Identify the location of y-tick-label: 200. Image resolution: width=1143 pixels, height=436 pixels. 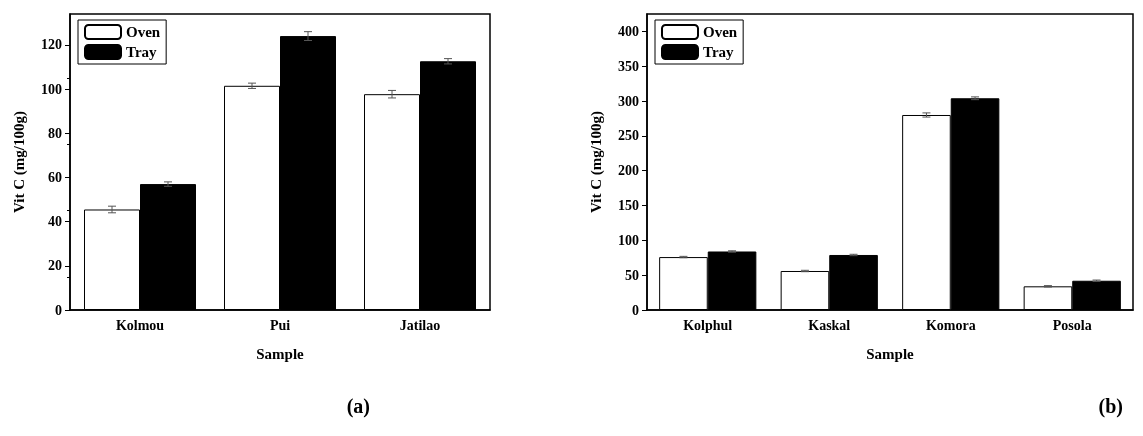
(628, 171).